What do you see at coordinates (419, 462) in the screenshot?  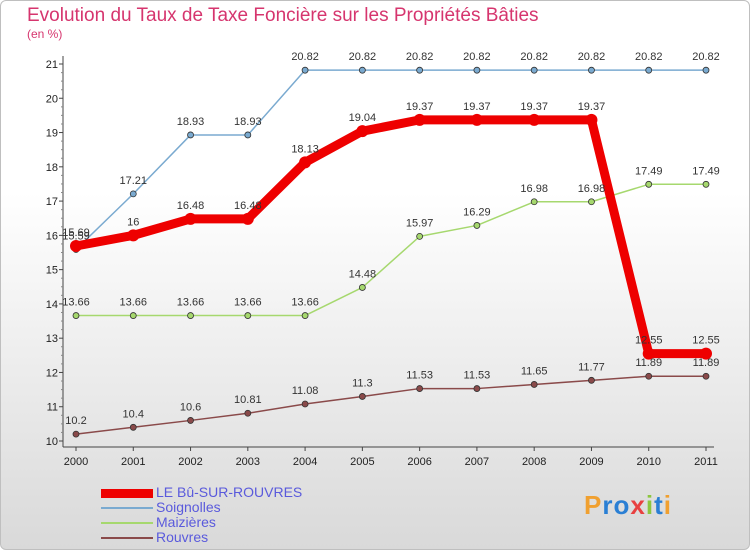 I see `x-tick-label: 2006` at bounding box center [419, 462].